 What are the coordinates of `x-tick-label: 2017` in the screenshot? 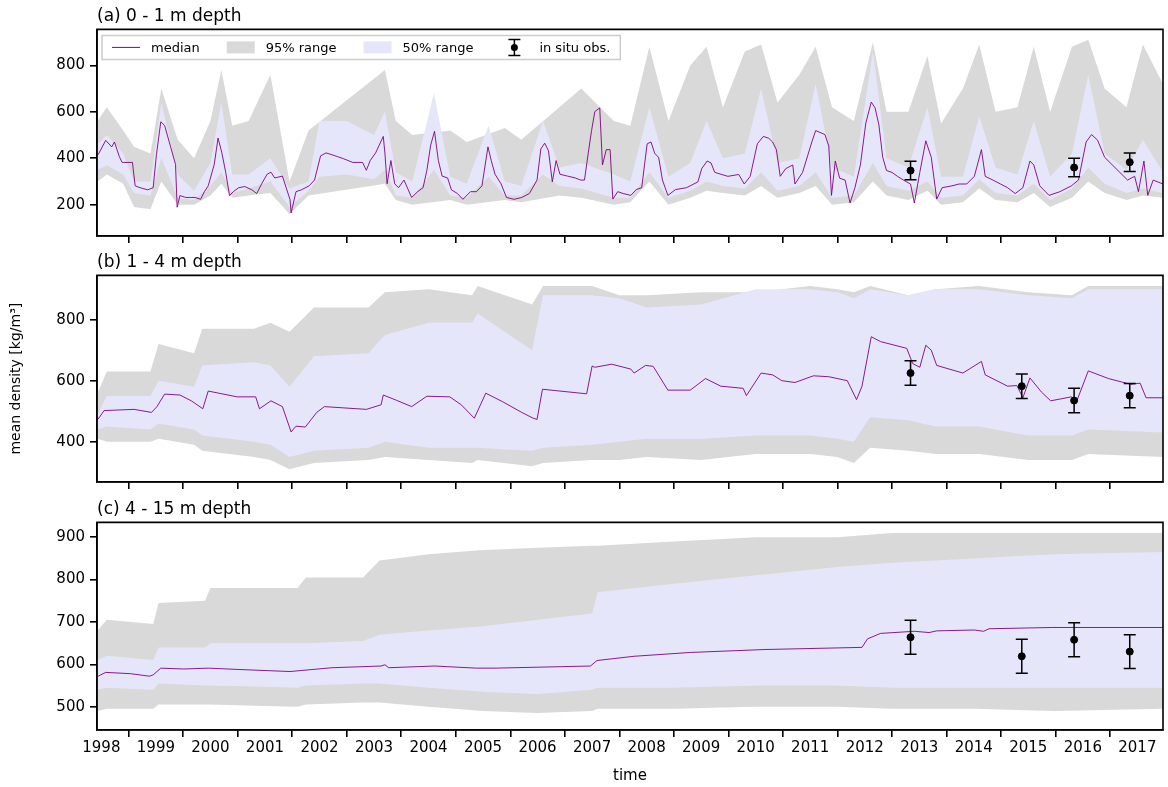 It's located at (1137, 746).